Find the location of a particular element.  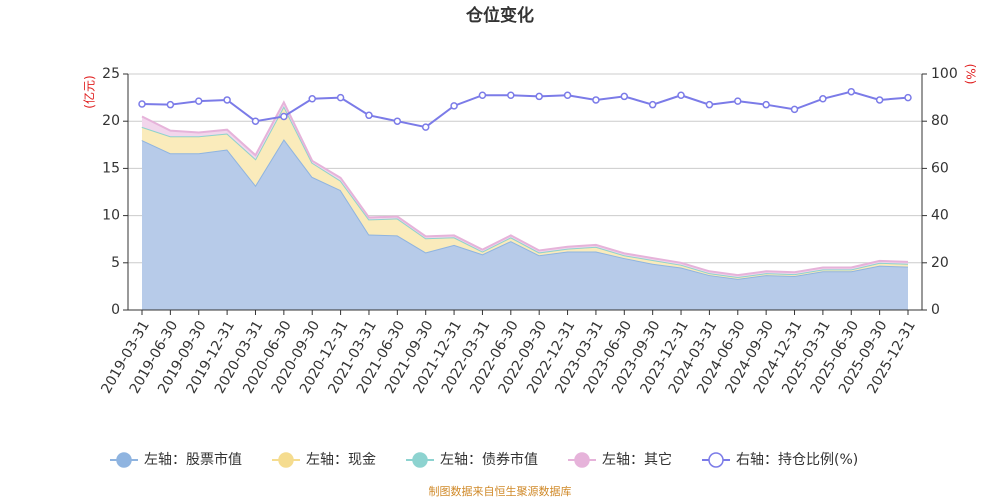

y2-tick-label: 20 is located at coordinates (940, 263).